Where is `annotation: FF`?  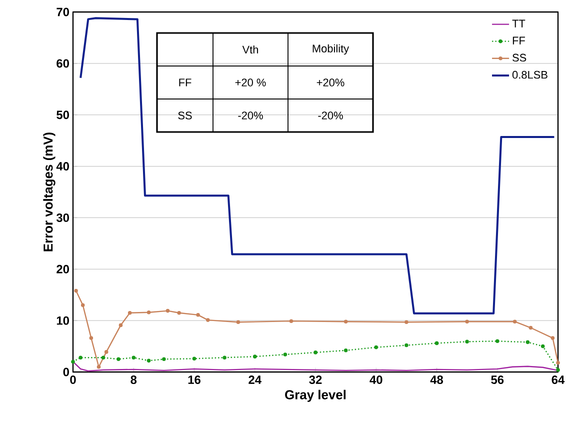
annotation: FF is located at coordinates (185, 82).